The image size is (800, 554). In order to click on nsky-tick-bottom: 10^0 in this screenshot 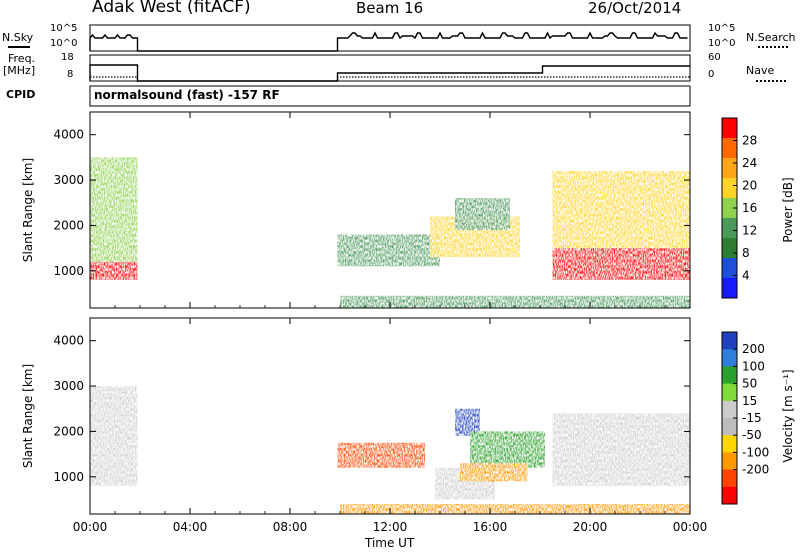, I will do `click(64, 43)`.